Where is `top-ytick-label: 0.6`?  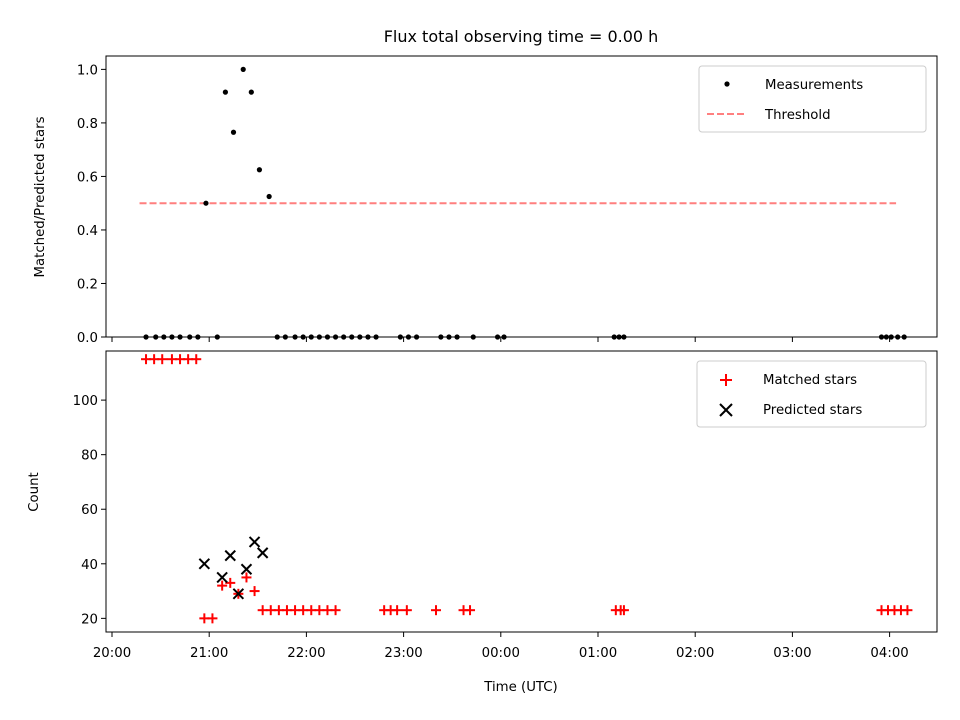 top-ytick-label: 0.6 is located at coordinates (87, 177).